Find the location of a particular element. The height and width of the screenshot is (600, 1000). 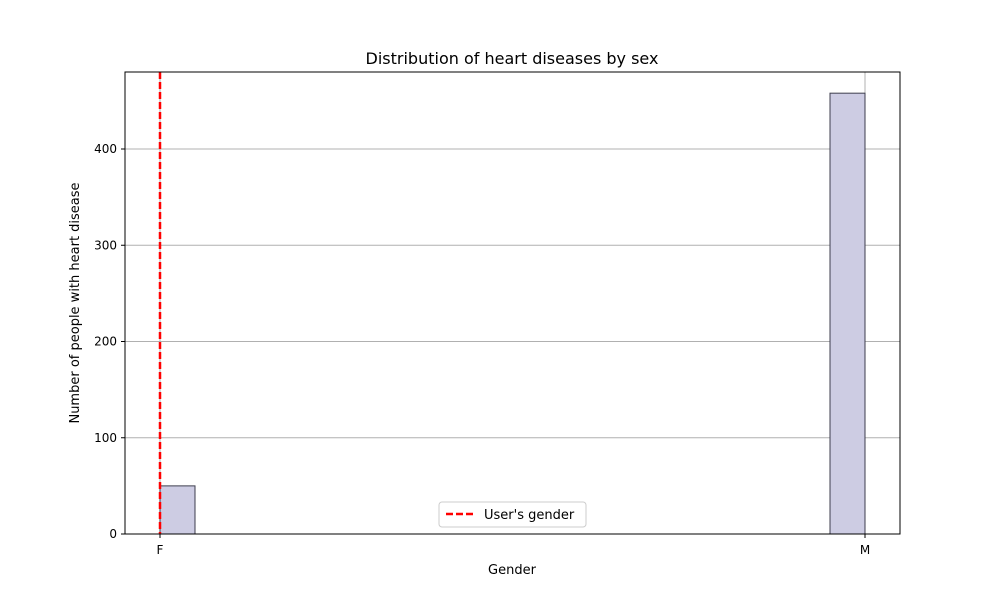

y-tick-label-400: 400 is located at coordinates (105, 149).